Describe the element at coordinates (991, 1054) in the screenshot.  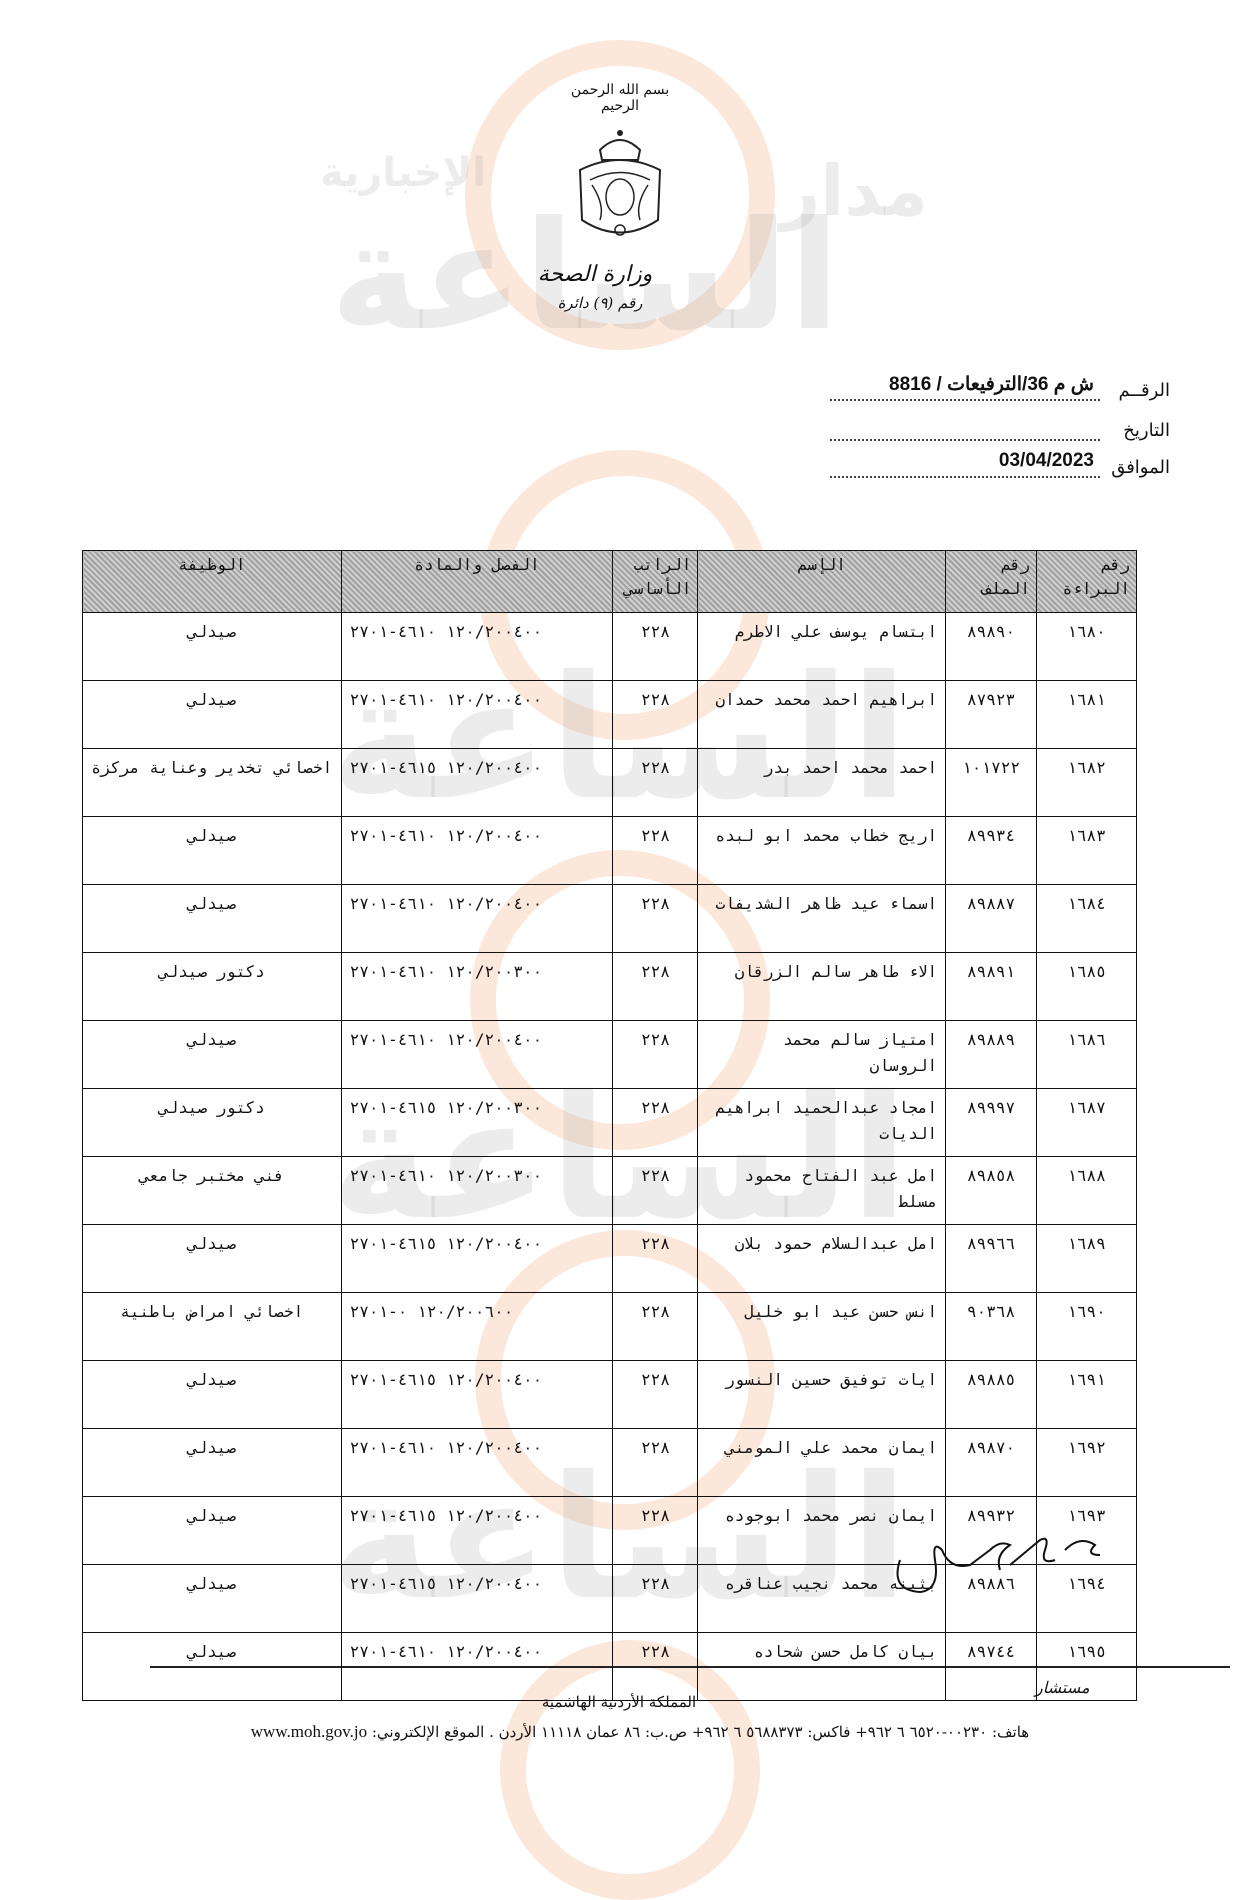
I see `file-number-cell: ٨٩٨٨٩` at that location.